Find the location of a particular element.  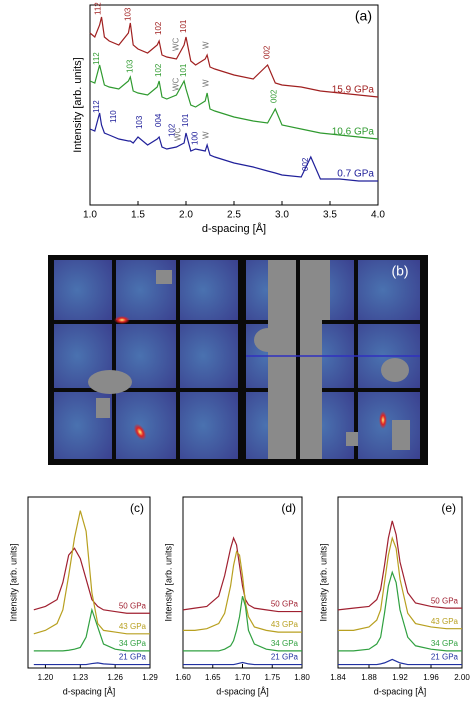

x-tick-label: 1.75 is located at coordinates (272, 677).